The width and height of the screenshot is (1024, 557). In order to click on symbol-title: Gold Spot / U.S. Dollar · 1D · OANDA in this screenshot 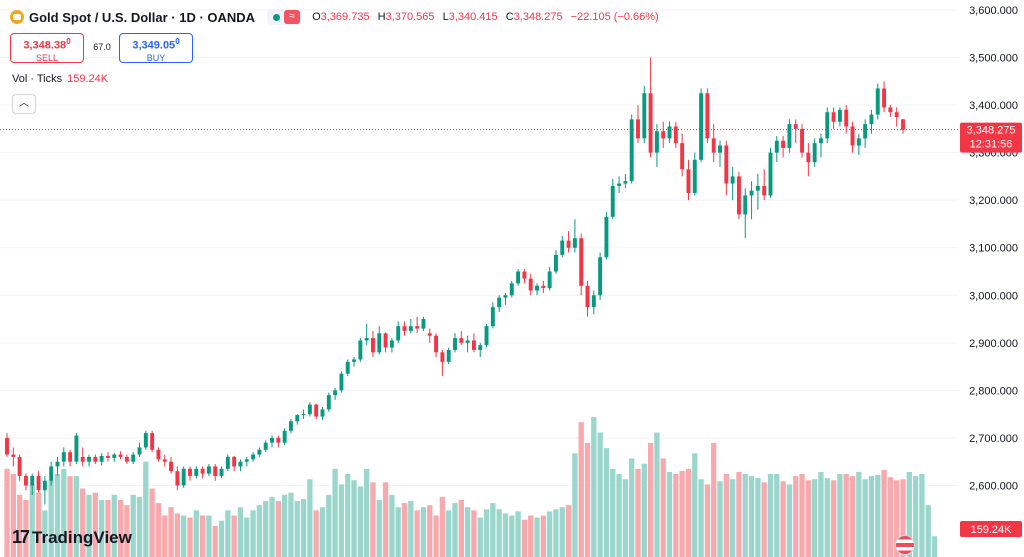, I will do `click(142, 17)`.